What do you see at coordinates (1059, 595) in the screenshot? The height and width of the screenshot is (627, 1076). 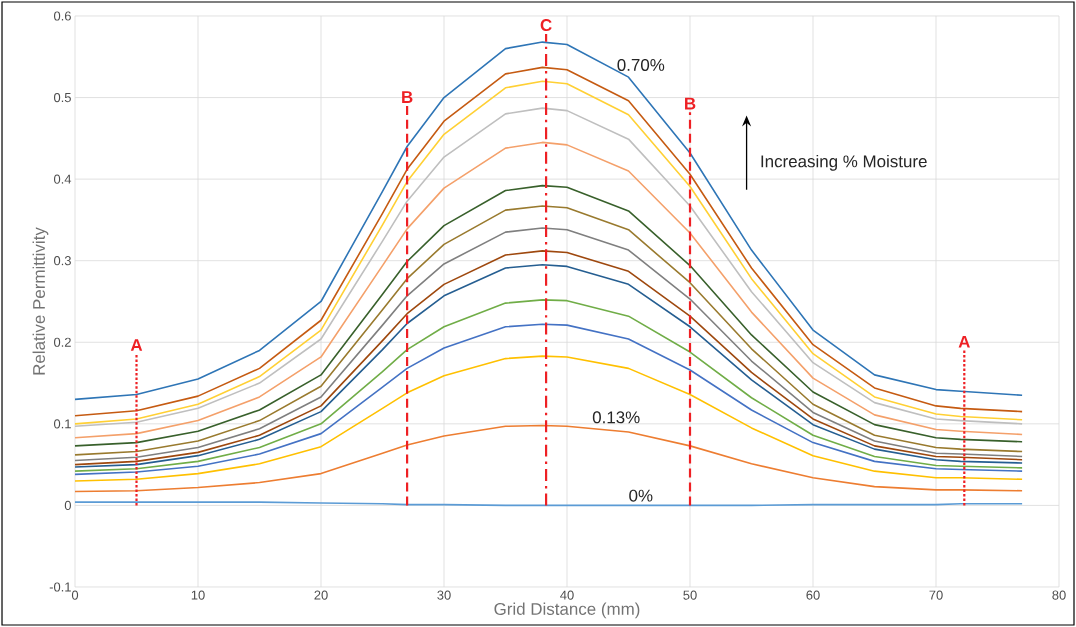 I see `x-tick-label: 80` at bounding box center [1059, 595].